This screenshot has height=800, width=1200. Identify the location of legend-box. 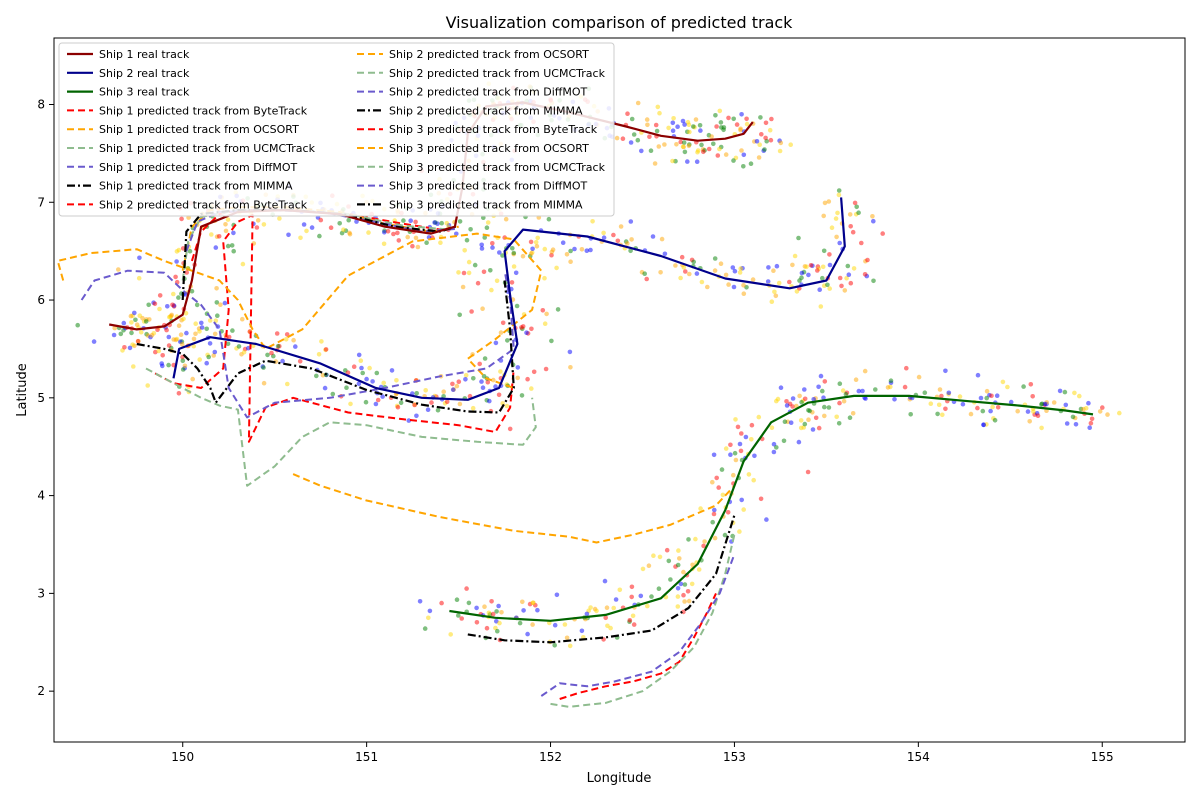
(336, 129).